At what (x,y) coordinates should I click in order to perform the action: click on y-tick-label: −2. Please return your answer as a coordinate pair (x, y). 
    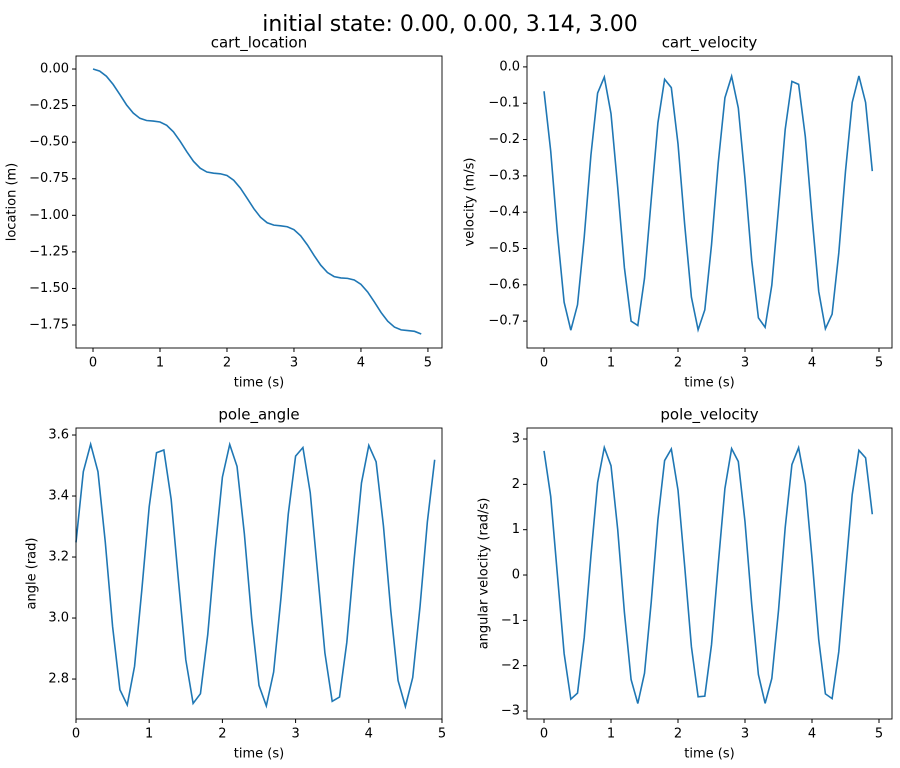
    Looking at the image, I should click on (510, 665).